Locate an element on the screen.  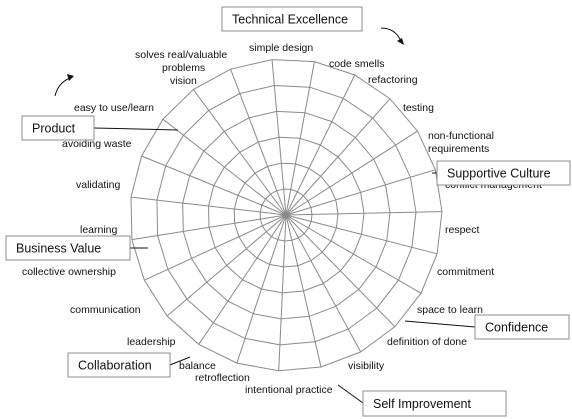
leader-line-collaboration is located at coordinates (180, 361).